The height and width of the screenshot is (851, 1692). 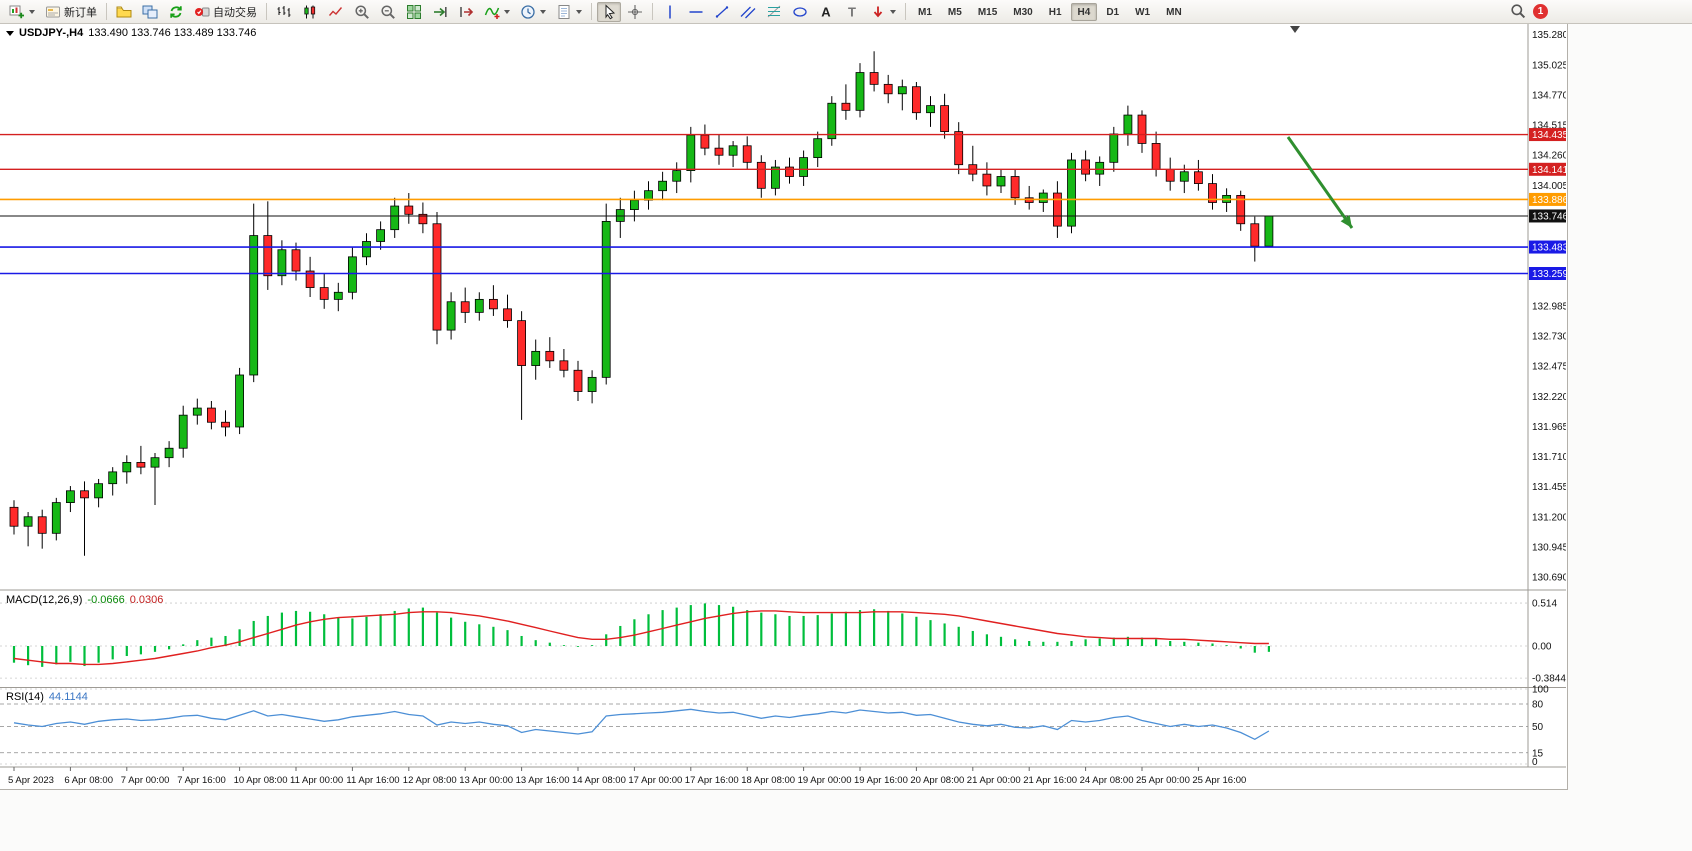 What do you see at coordinates (316, 780) in the screenshot?
I see `time-tick-label: 11 Apr 00:00` at bounding box center [316, 780].